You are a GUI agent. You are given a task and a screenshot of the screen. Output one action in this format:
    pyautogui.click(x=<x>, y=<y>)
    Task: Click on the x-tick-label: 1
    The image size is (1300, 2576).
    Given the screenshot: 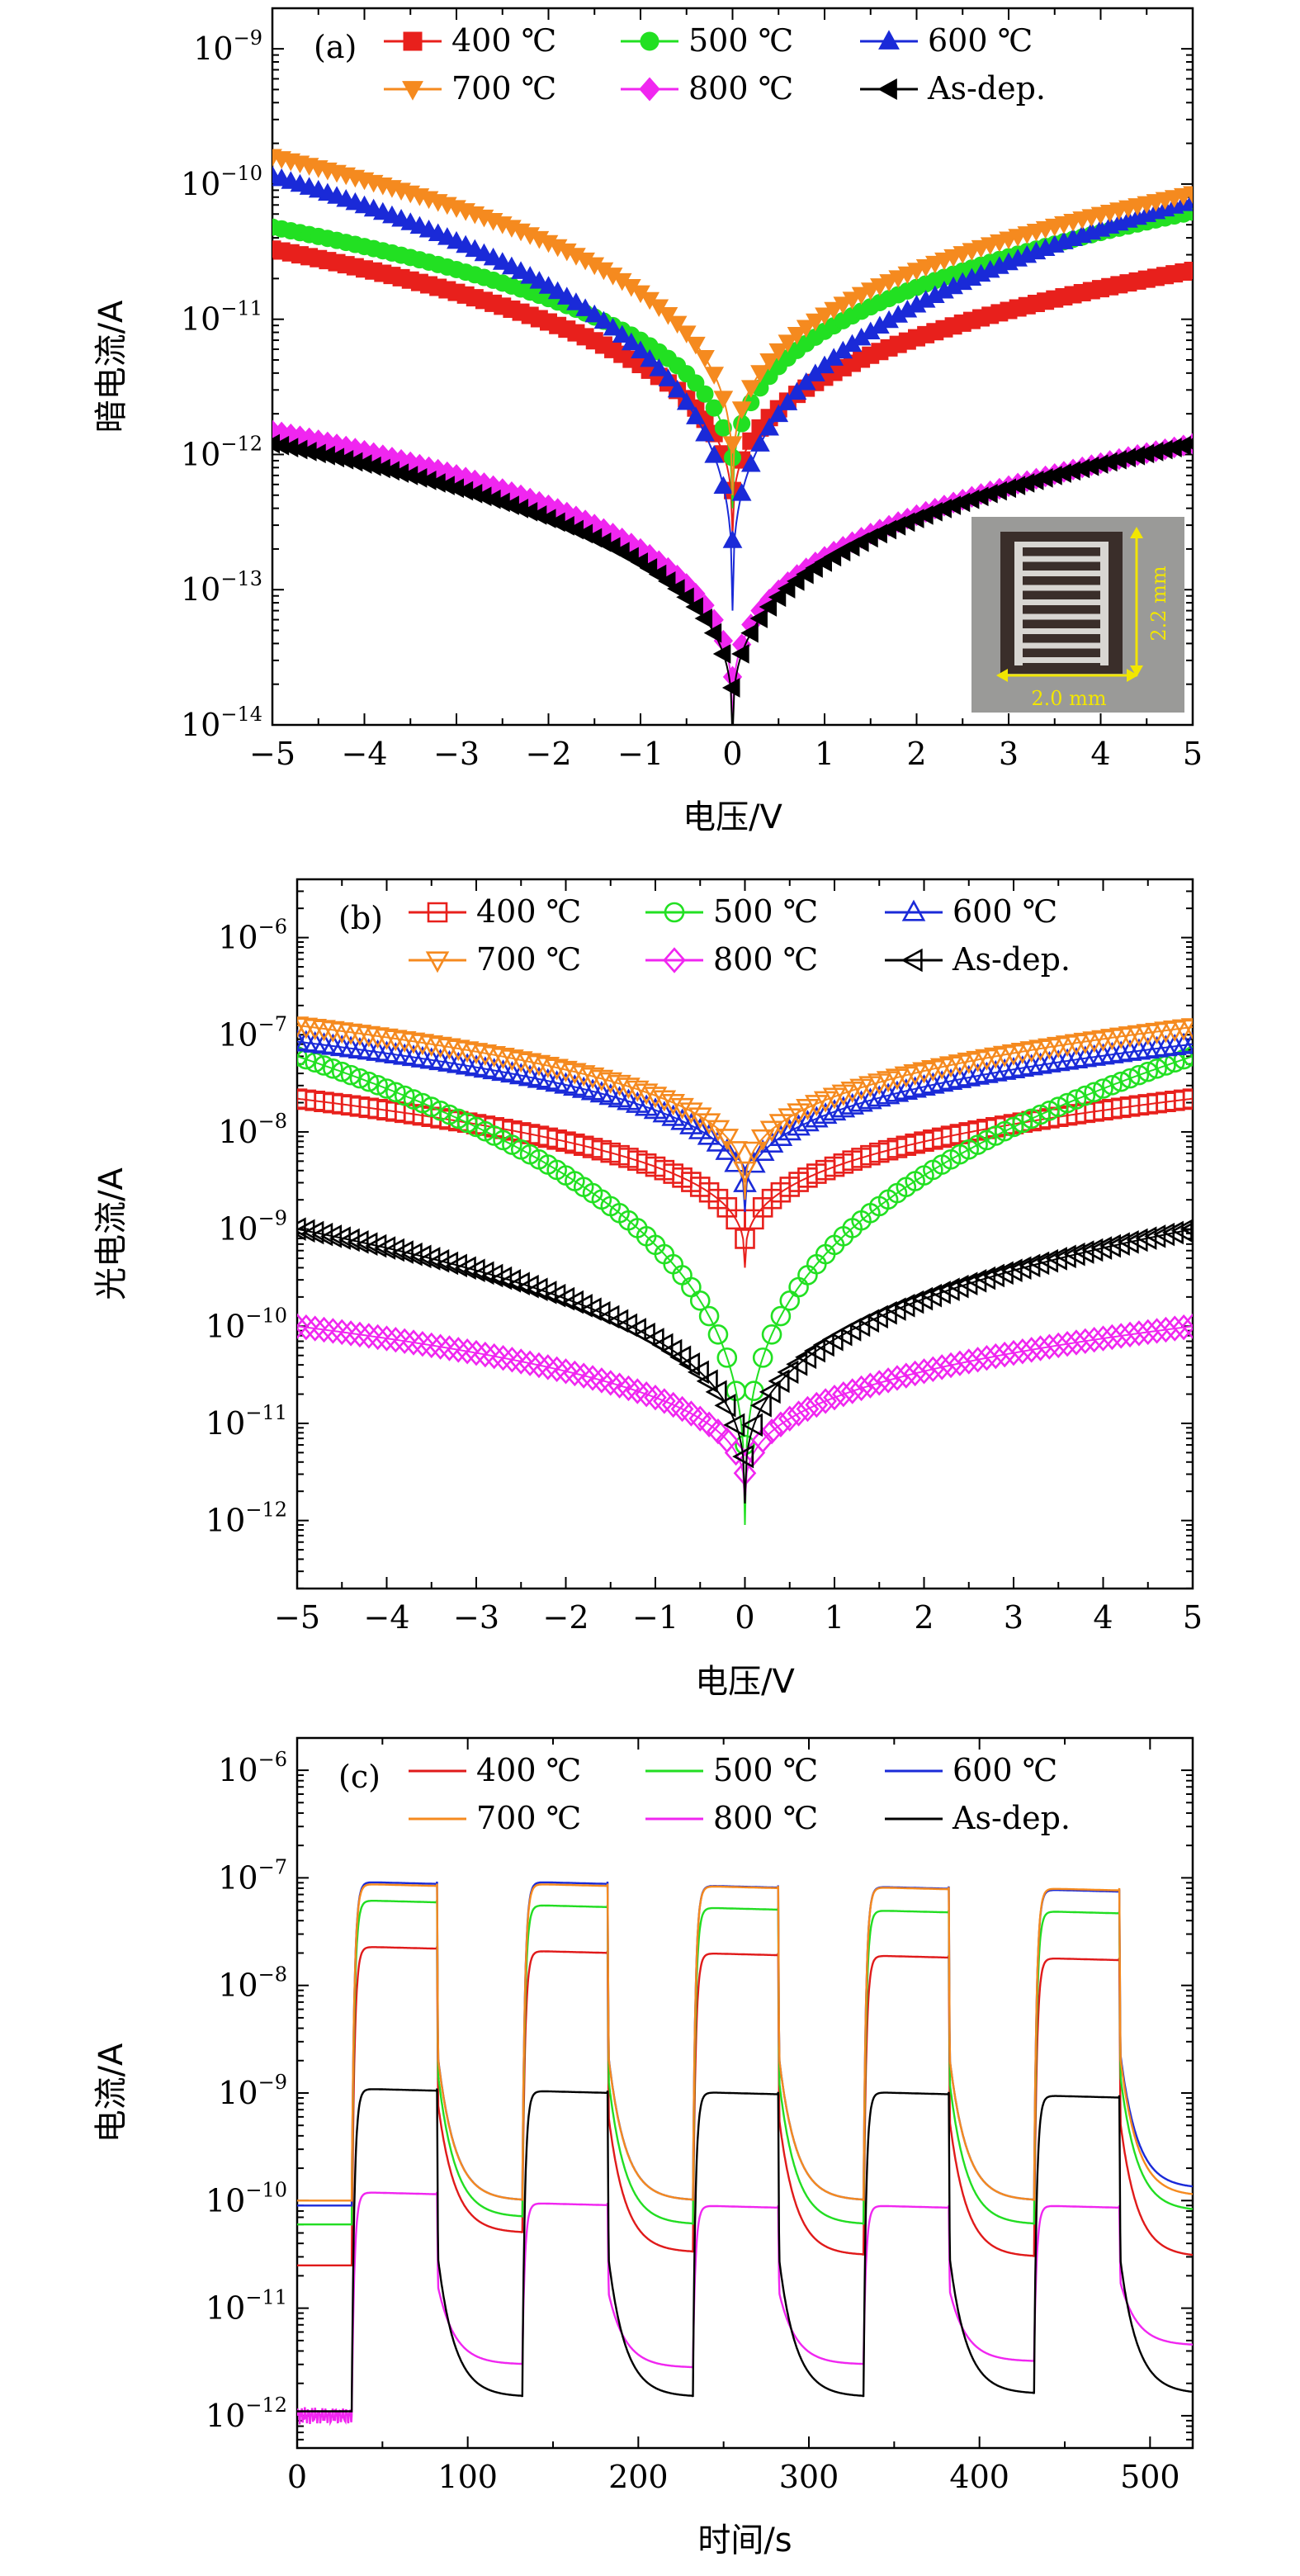 What is the action you would take?
    pyautogui.click(x=834, y=1617)
    